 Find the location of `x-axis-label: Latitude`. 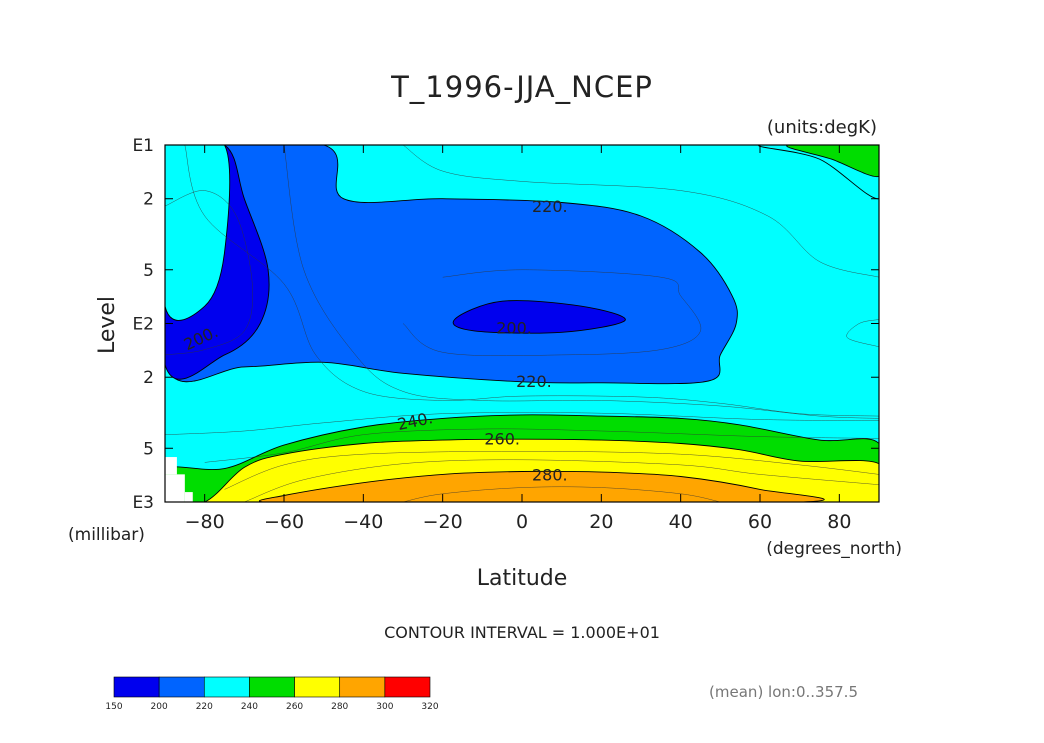

x-axis-label: Latitude is located at coordinates (522, 578).